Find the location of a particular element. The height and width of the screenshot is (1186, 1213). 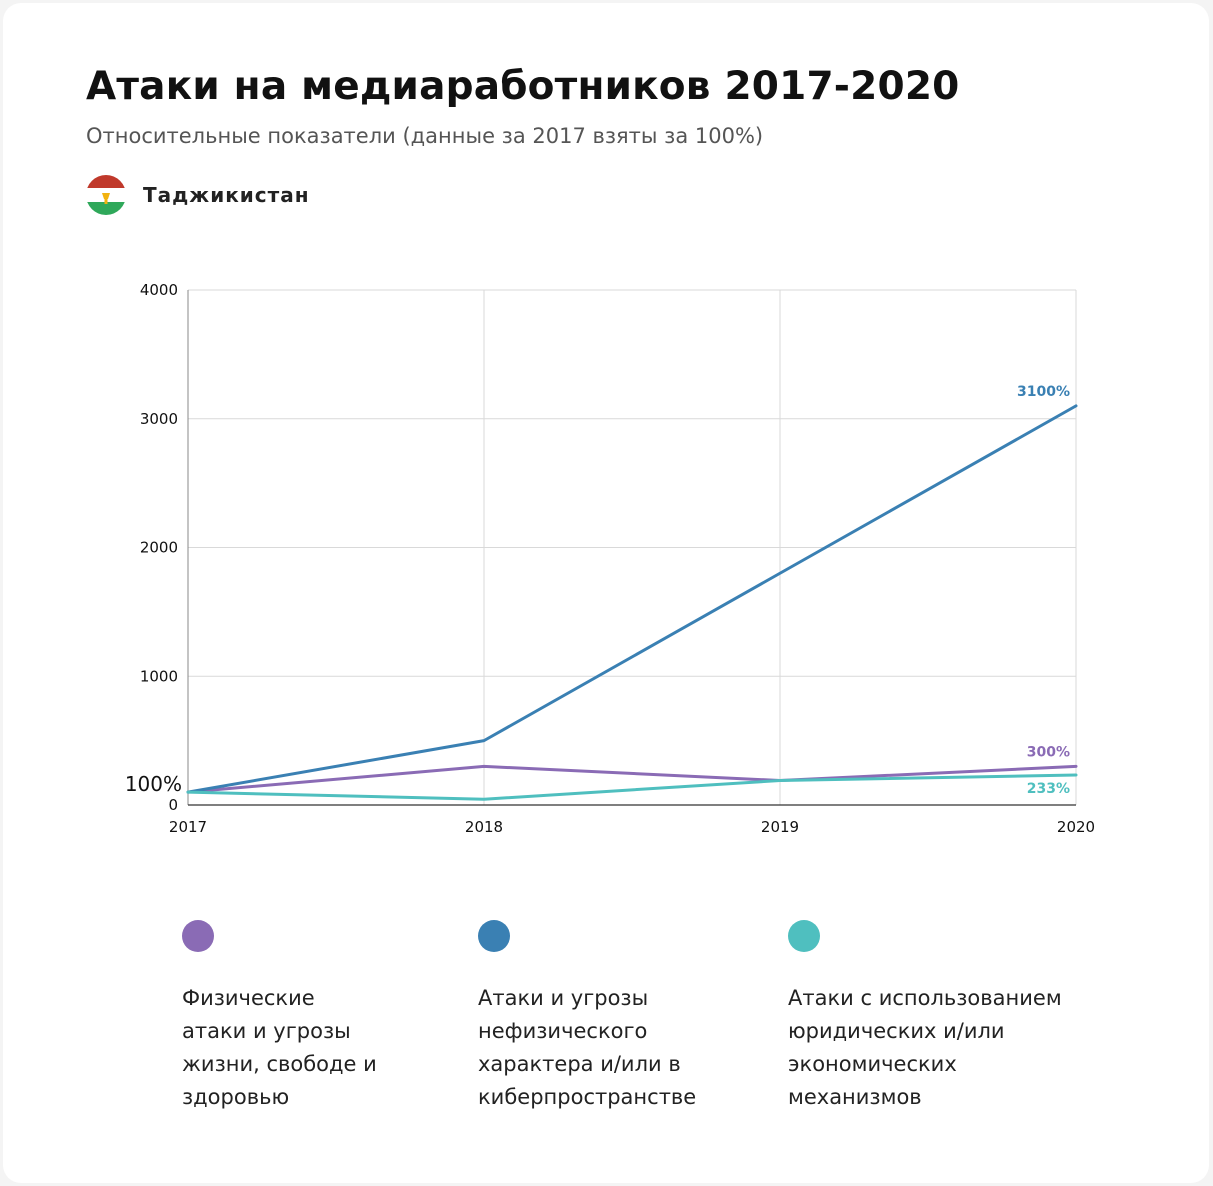

series-line-legal is located at coordinates (632, 787).